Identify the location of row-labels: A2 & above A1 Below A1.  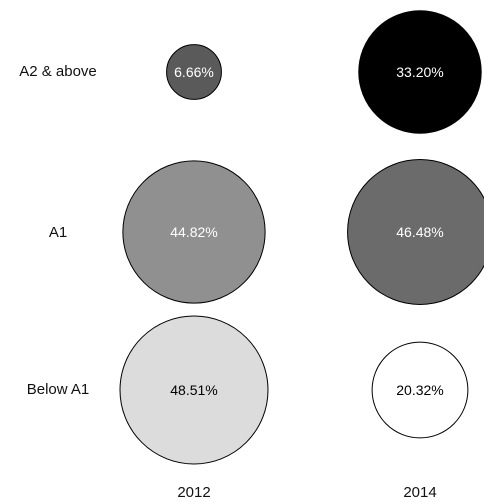
(58, 230).